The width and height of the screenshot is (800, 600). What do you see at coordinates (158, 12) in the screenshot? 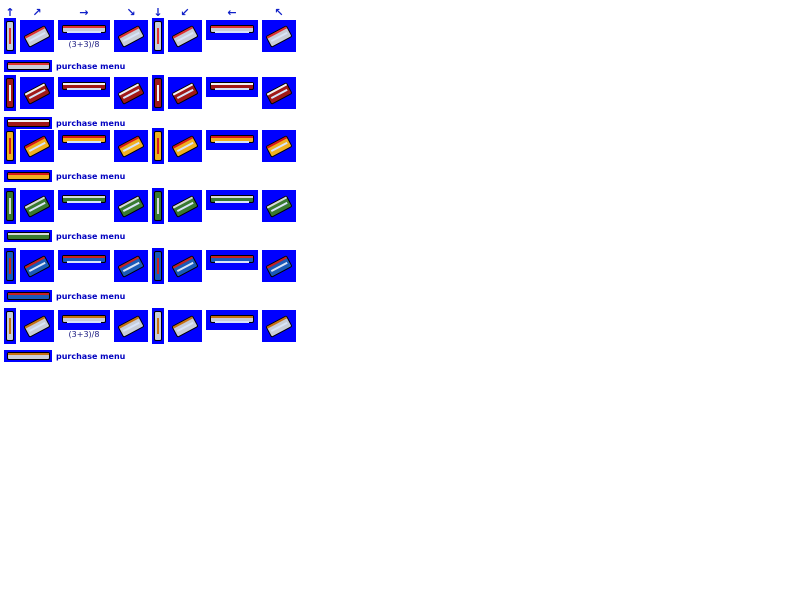
I see `direction-arrow-icon: ↓` at bounding box center [158, 12].